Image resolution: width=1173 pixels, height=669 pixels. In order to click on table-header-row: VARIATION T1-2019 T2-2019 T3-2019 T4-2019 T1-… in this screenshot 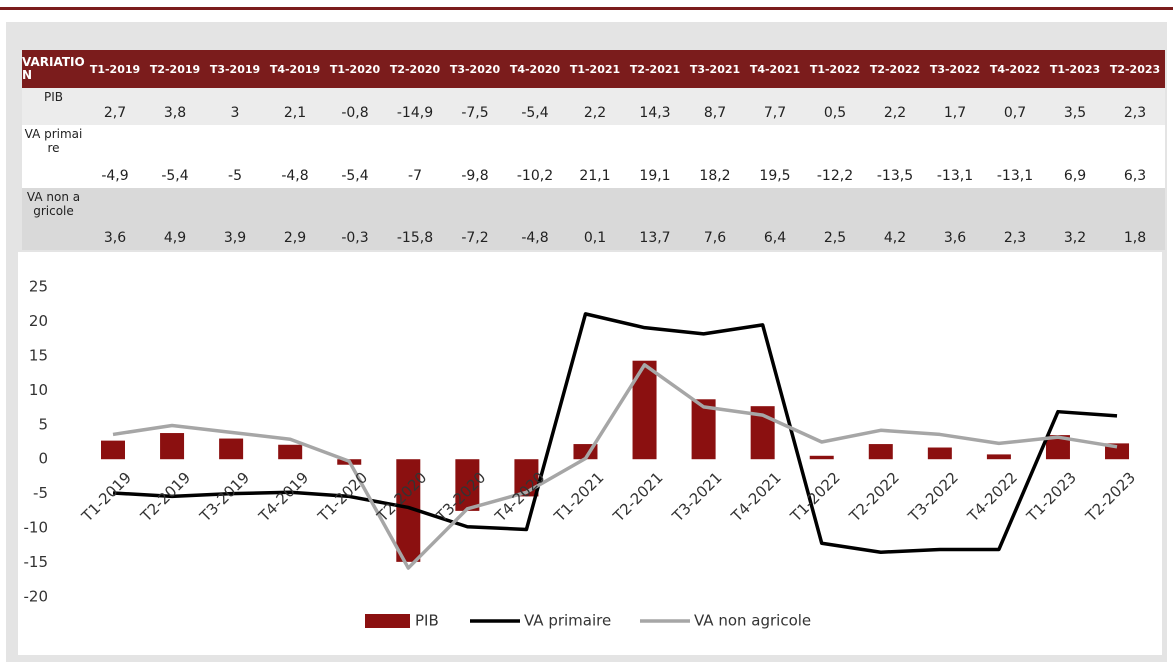, I will do `click(593, 69)`.